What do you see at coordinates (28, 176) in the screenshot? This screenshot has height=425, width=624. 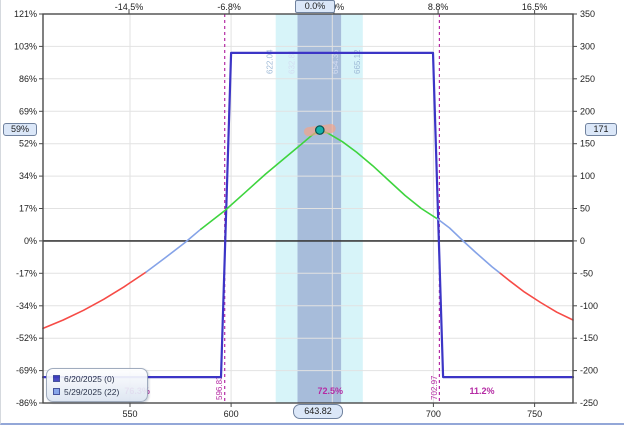 I see `left-axis-tick-label: 34%` at bounding box center [28, 176].